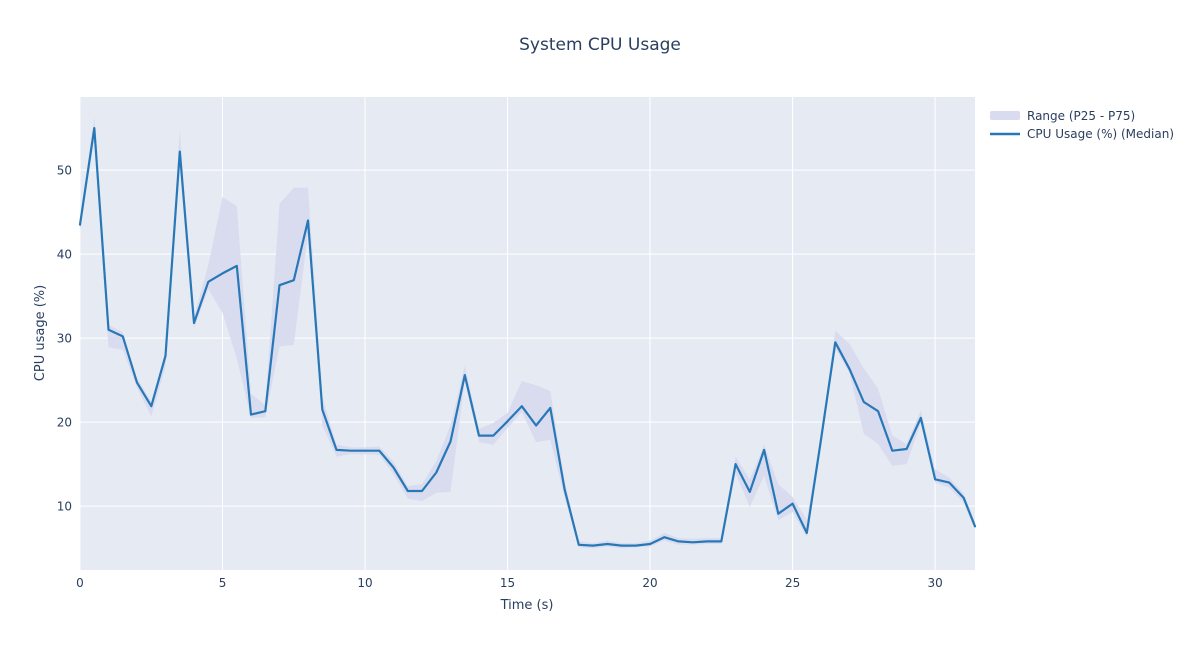  I want to click on y-axis-label: CPU usage (%), so click(40, 333).